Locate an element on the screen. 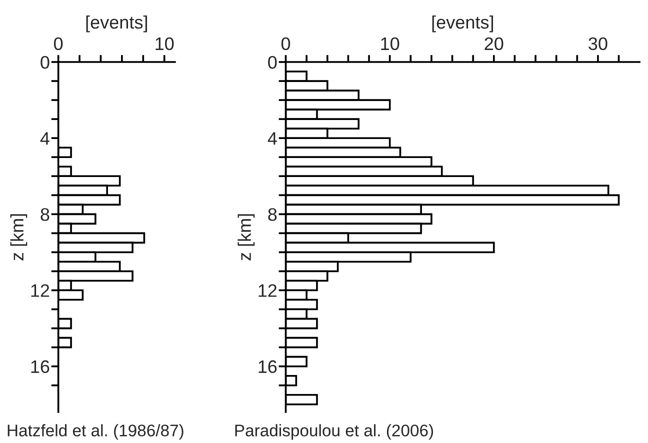  x-tick-label: 20 is located at coordinates (494, 43).